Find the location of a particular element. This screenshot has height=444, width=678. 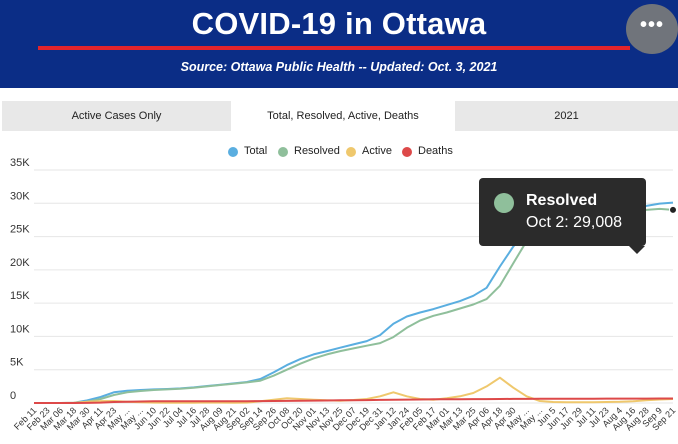

title-underline is located at coordinates (334, 48).